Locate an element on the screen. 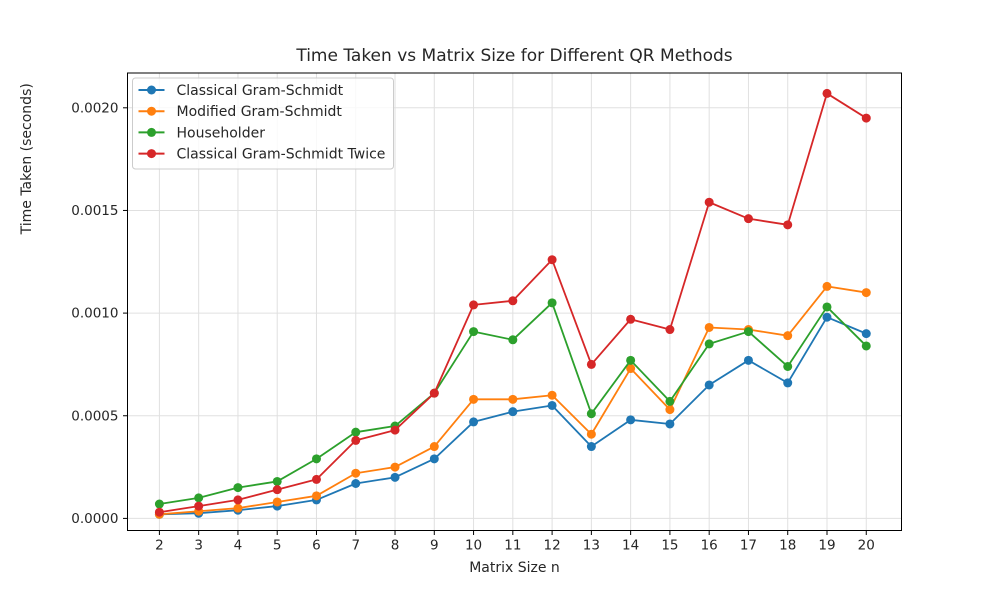 The image size is (1000, 600). x-tick-label: 3 is located at coordinates (198, 546).